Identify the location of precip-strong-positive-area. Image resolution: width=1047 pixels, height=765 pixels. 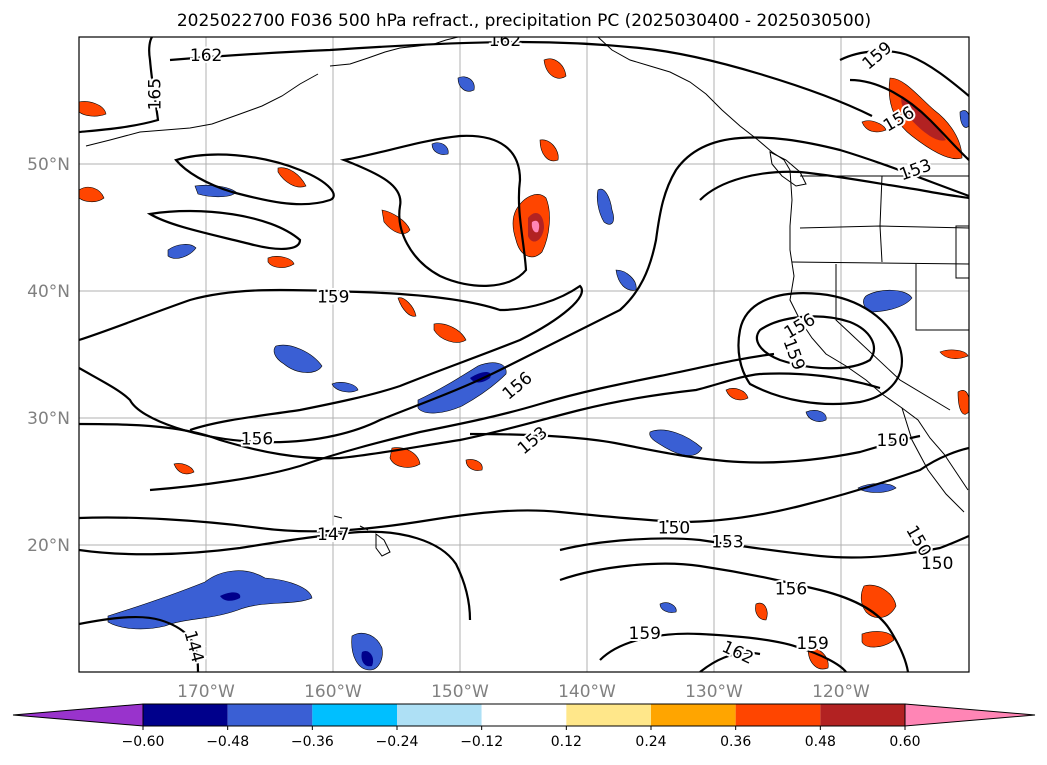
(923, 118).